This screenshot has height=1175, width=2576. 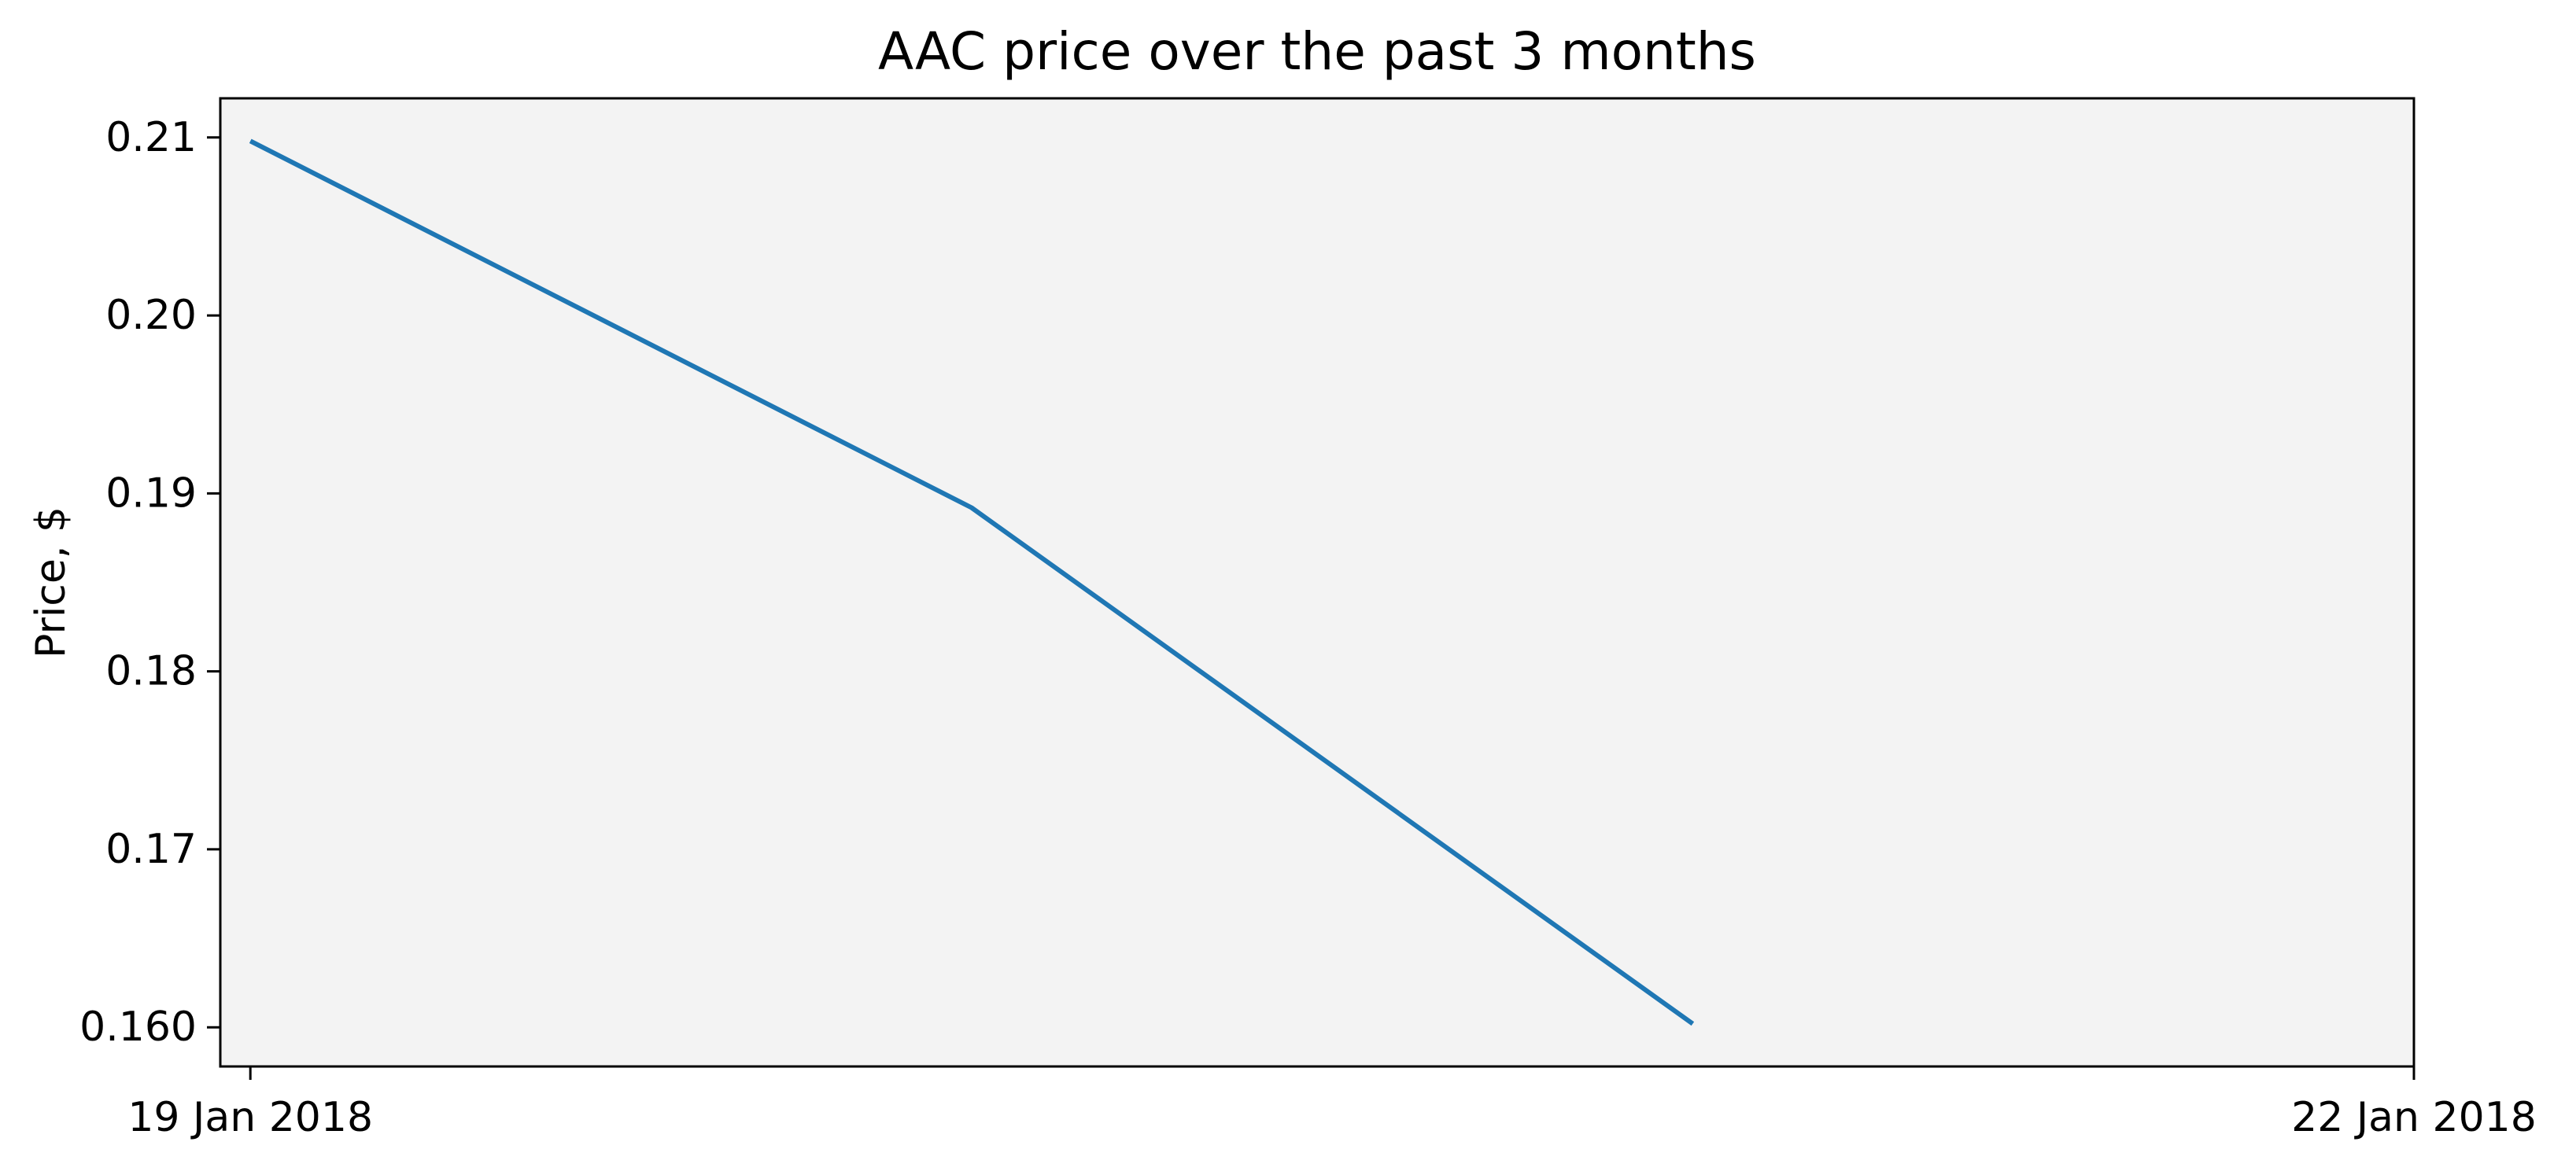 What do you see at coordinates (151, 671) in the screenshot?
I see `y-tick-label: 0.18` at bounding box center [151, 671].